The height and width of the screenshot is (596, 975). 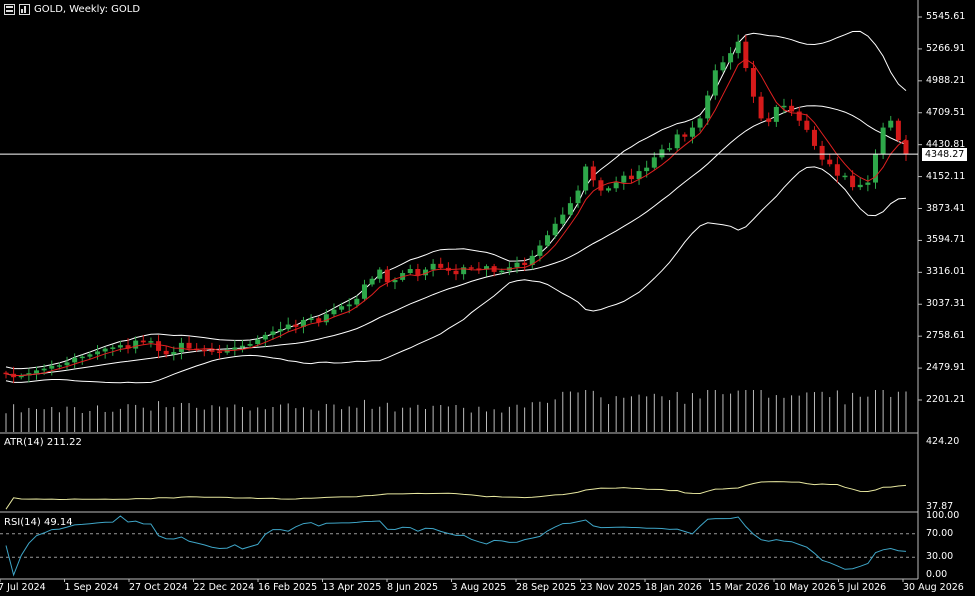 What do you see at coordinates (23, 587) in the screenshot?
I see `date-axis-label: 7 Jul 2024` at bounding box center [23, 587].